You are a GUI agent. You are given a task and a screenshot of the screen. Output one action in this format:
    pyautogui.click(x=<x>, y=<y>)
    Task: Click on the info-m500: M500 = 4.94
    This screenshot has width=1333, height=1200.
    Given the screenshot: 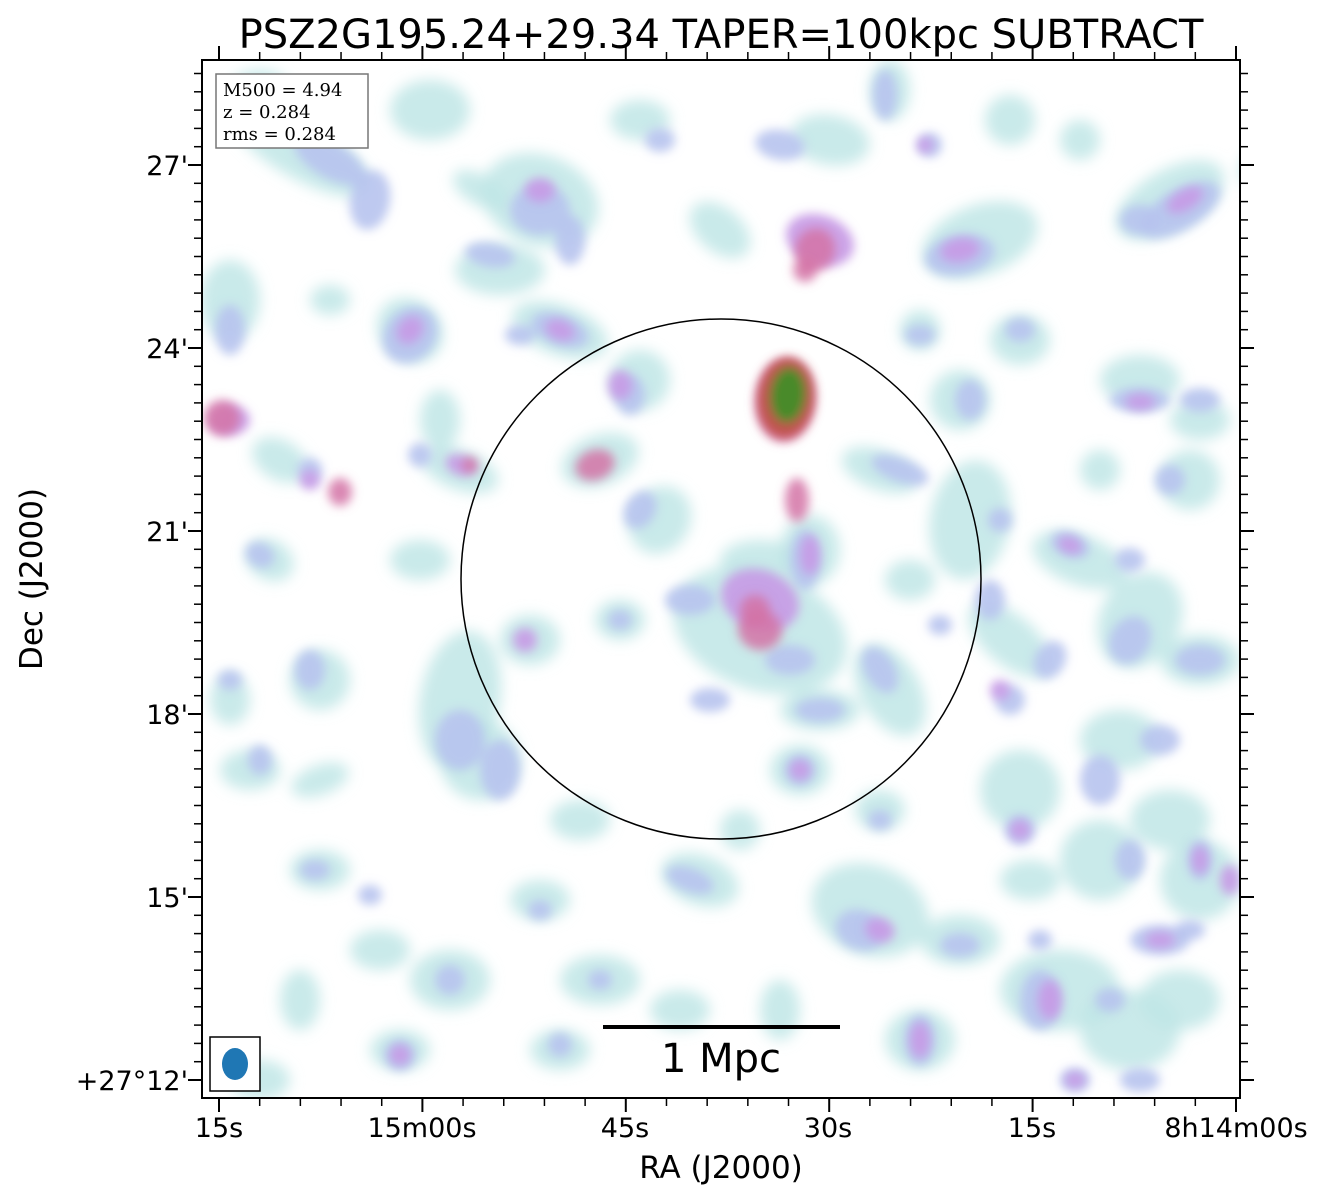 What is the action you would take?
    pyautogui.click(x=282, y=90)
    